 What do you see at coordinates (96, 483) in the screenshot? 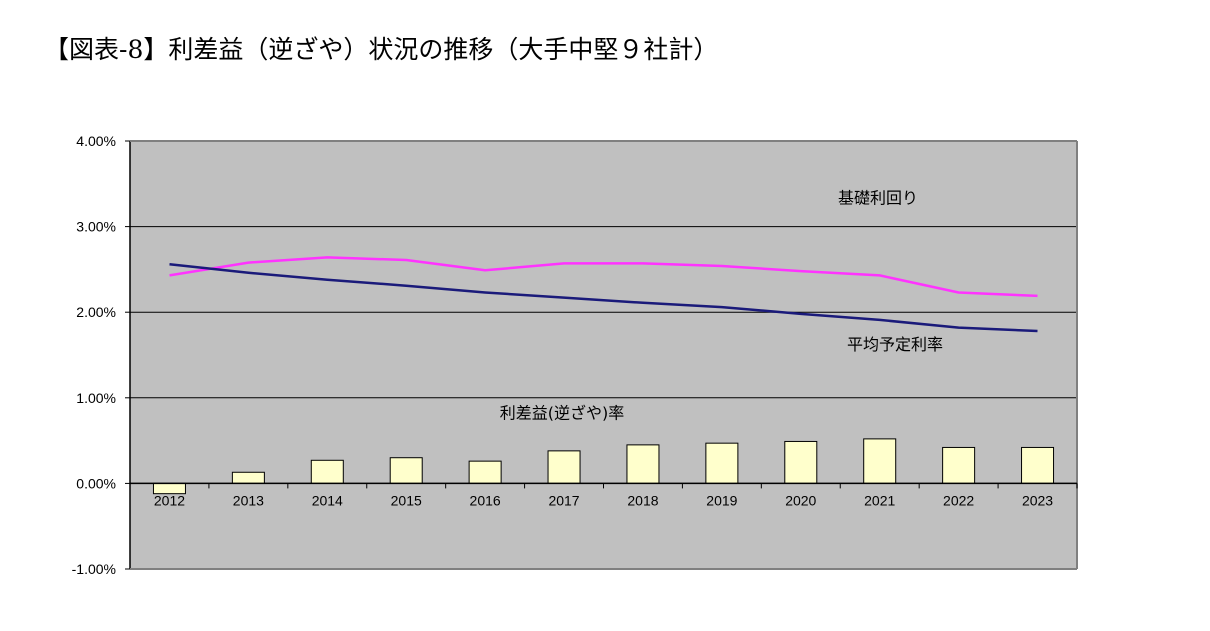
I see `y-tick-label: 0.00%` at bounding box center [96, 483].